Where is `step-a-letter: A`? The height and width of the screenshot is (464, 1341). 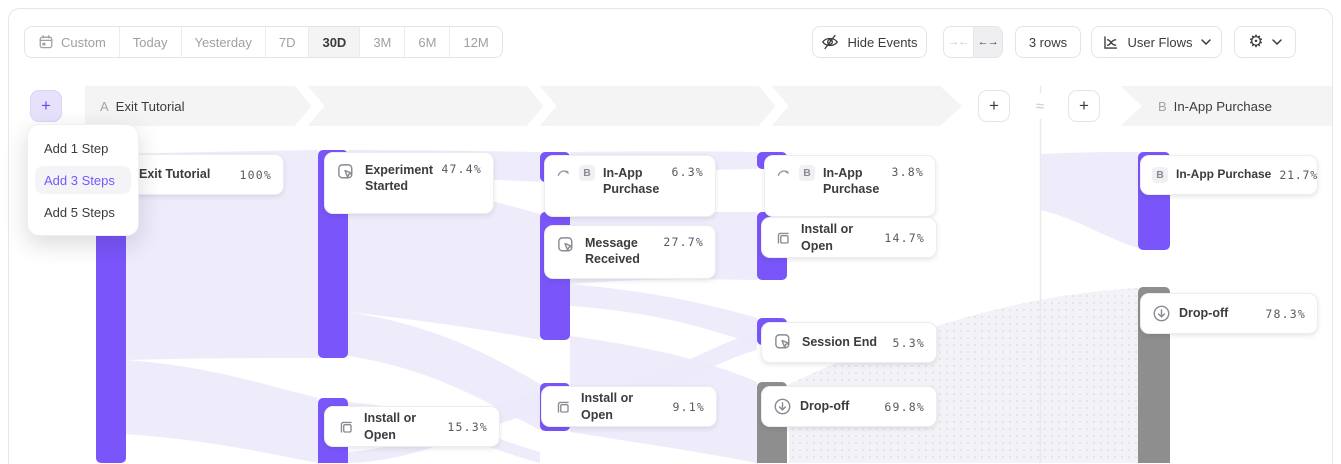
step-a-letter: A is located at coordinates (104, 106).